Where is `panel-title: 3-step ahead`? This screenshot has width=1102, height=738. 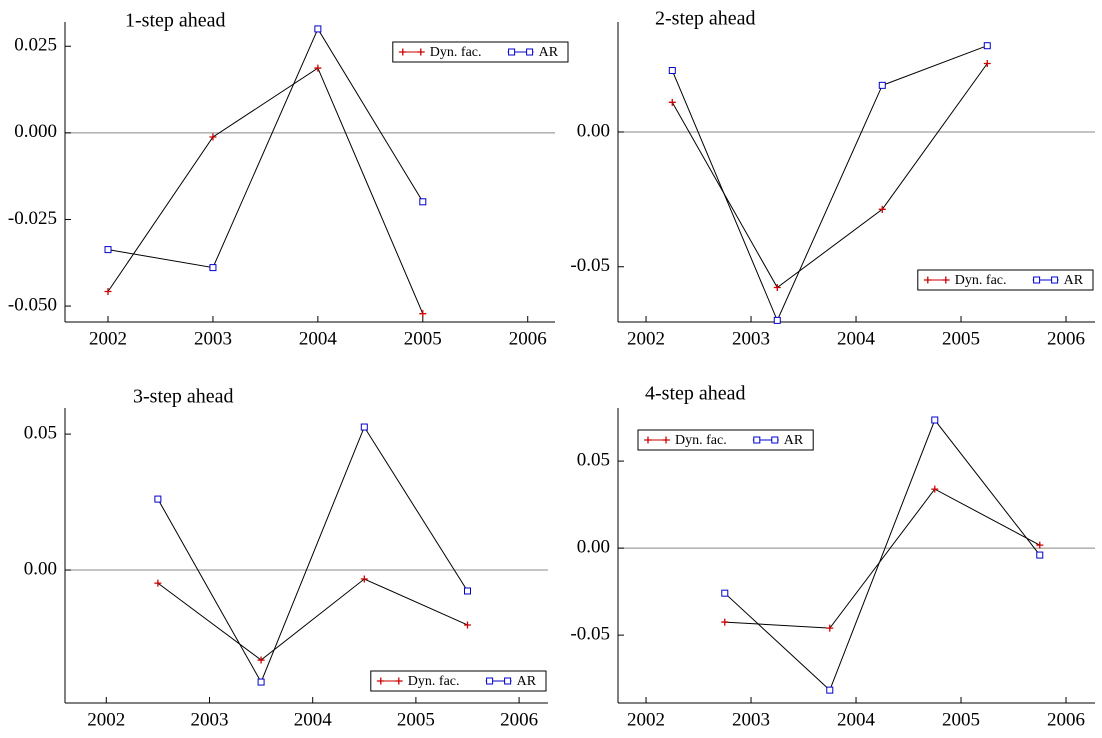 panel-title: 3-step ahead is located at coordinates (183, 397).